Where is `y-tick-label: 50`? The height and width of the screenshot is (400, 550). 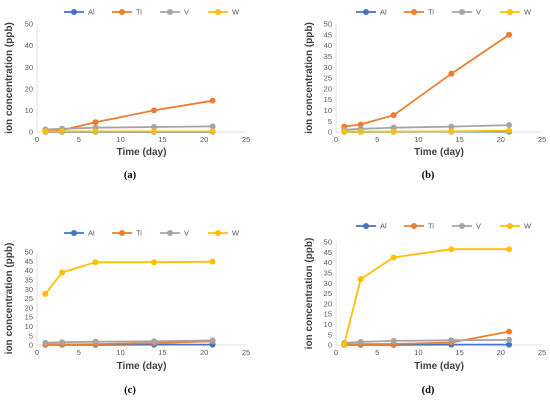 y-tick-label: 50 is located at coordinates (29, 24).